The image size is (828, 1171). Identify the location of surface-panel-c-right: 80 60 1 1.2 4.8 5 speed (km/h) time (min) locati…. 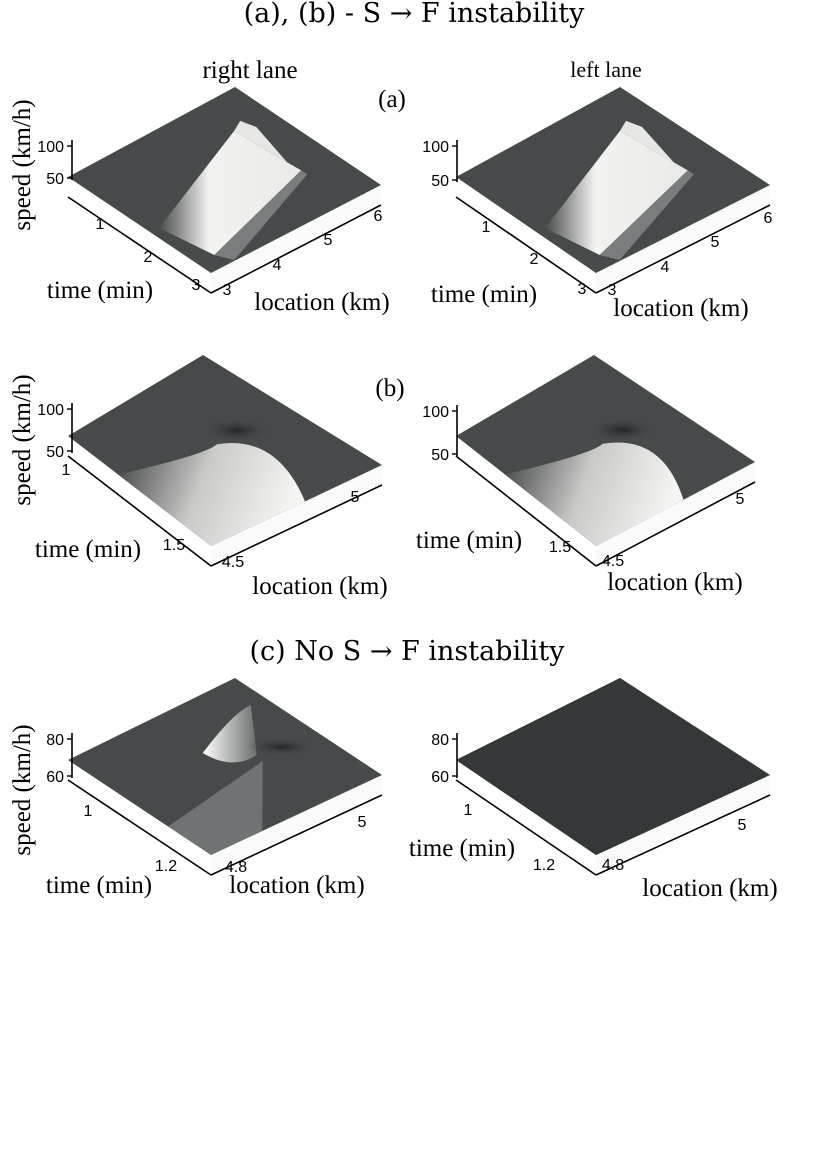
(196, 788).